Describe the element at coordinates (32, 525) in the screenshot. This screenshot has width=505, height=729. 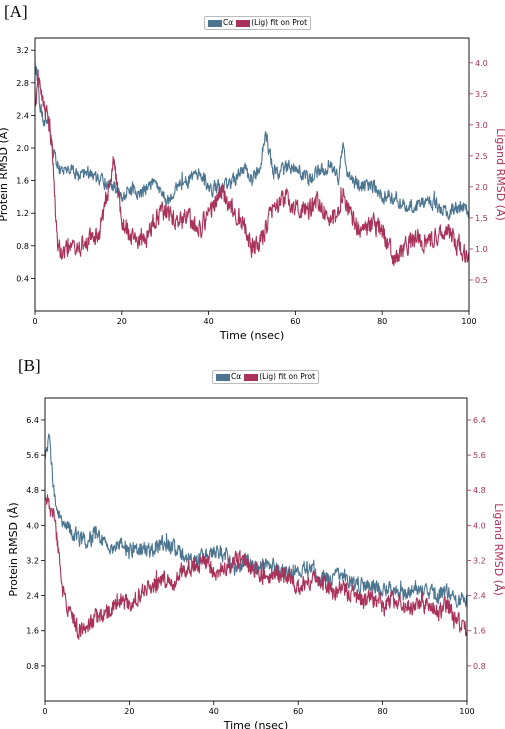
I see `y-tick-label-left: 4.0` at that location.